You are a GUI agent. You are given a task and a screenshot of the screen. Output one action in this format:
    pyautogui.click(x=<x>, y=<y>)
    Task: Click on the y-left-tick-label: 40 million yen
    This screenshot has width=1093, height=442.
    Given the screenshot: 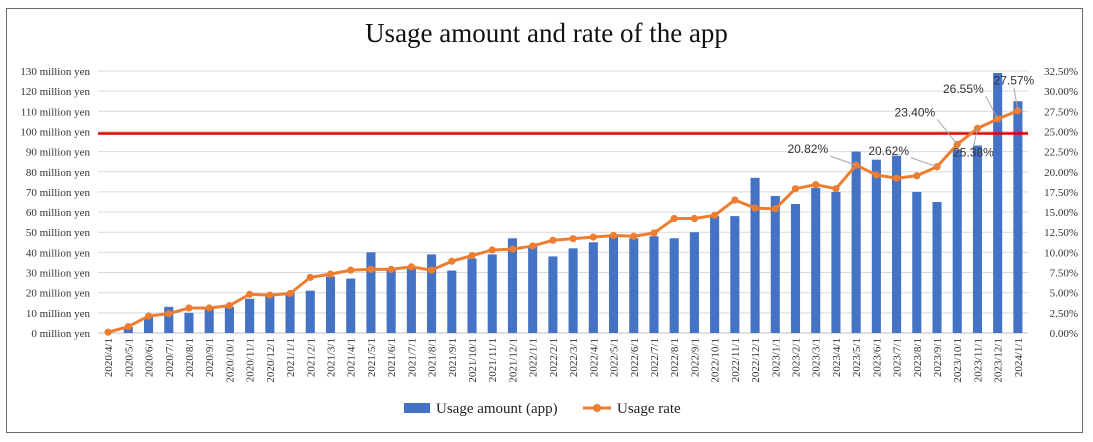 What is the action you would take?
    pyautogui.click(x=58, y=253)
    